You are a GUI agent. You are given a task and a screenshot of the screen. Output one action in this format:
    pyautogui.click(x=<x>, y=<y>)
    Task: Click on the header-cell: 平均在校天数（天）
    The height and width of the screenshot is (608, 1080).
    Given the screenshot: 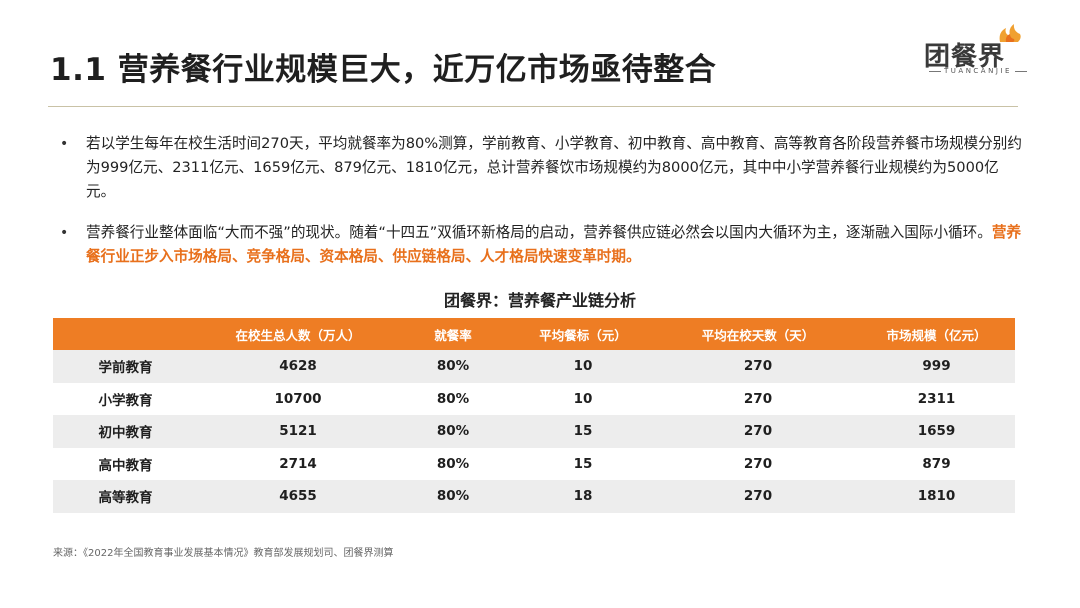 What is the action you would take?
    pyautogui.click(x=758, y=334)
    